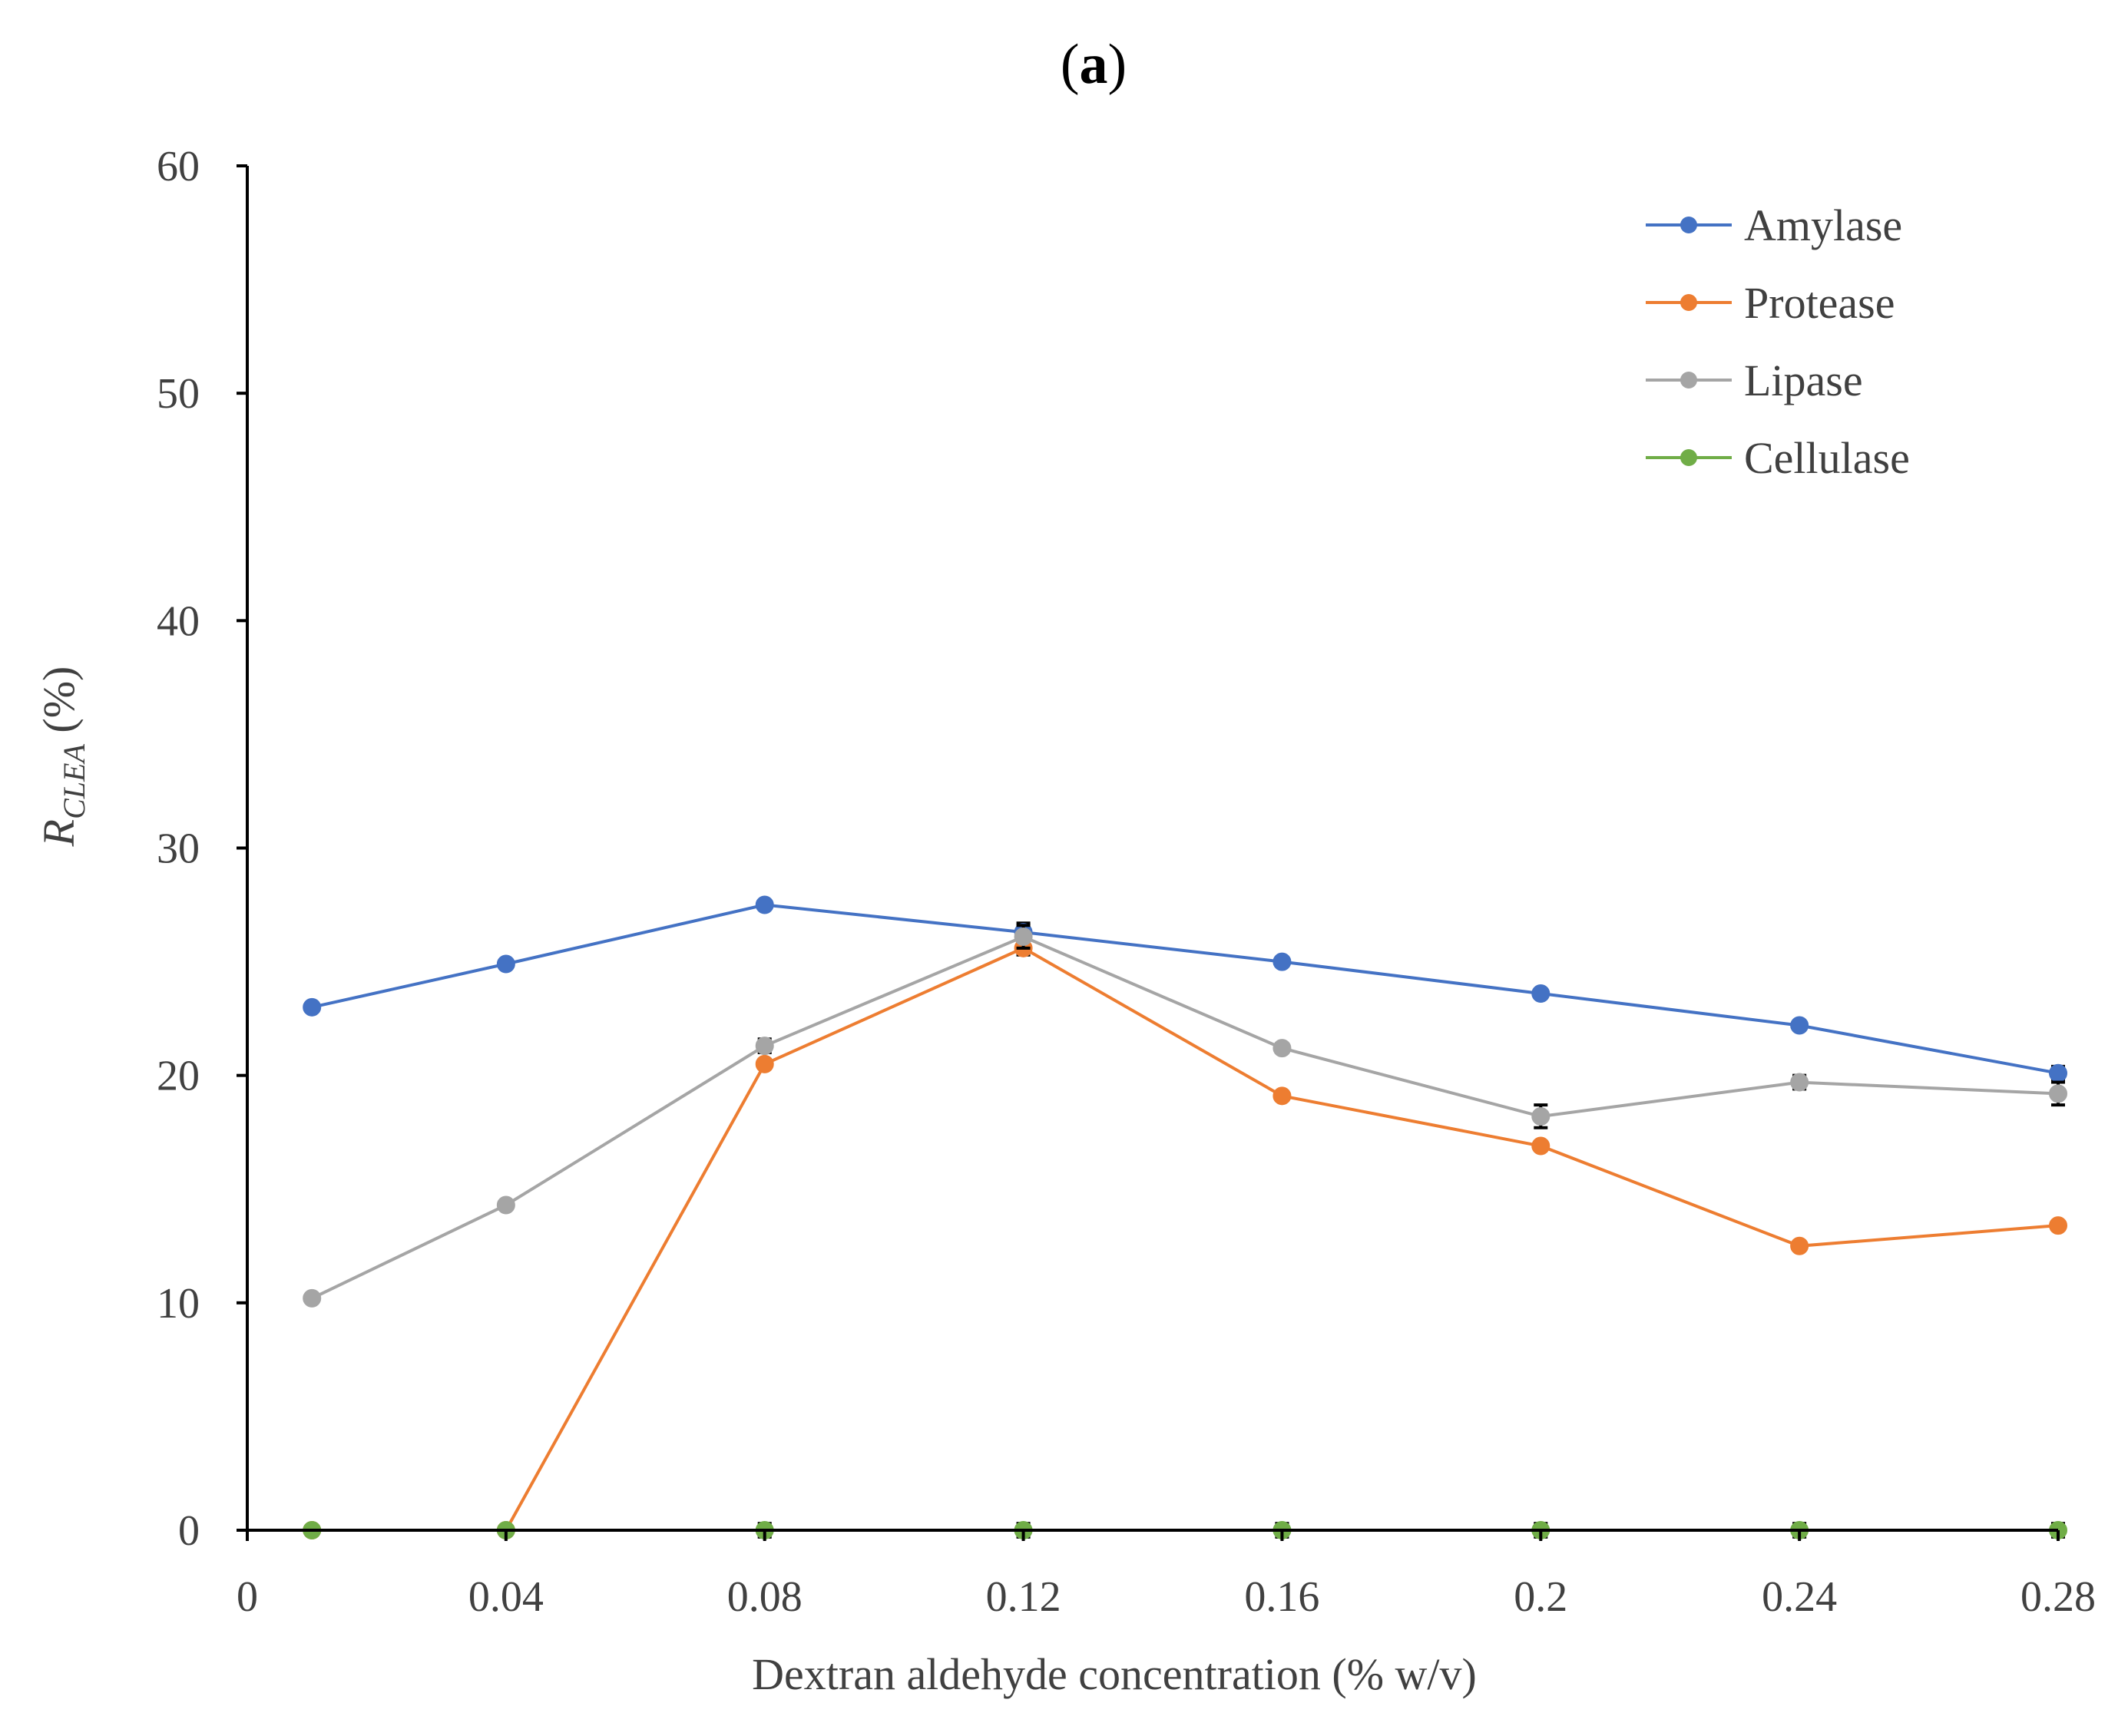 The image size is (2128, 1736). I want to click on series-line-amylase, so click(1185, 989).